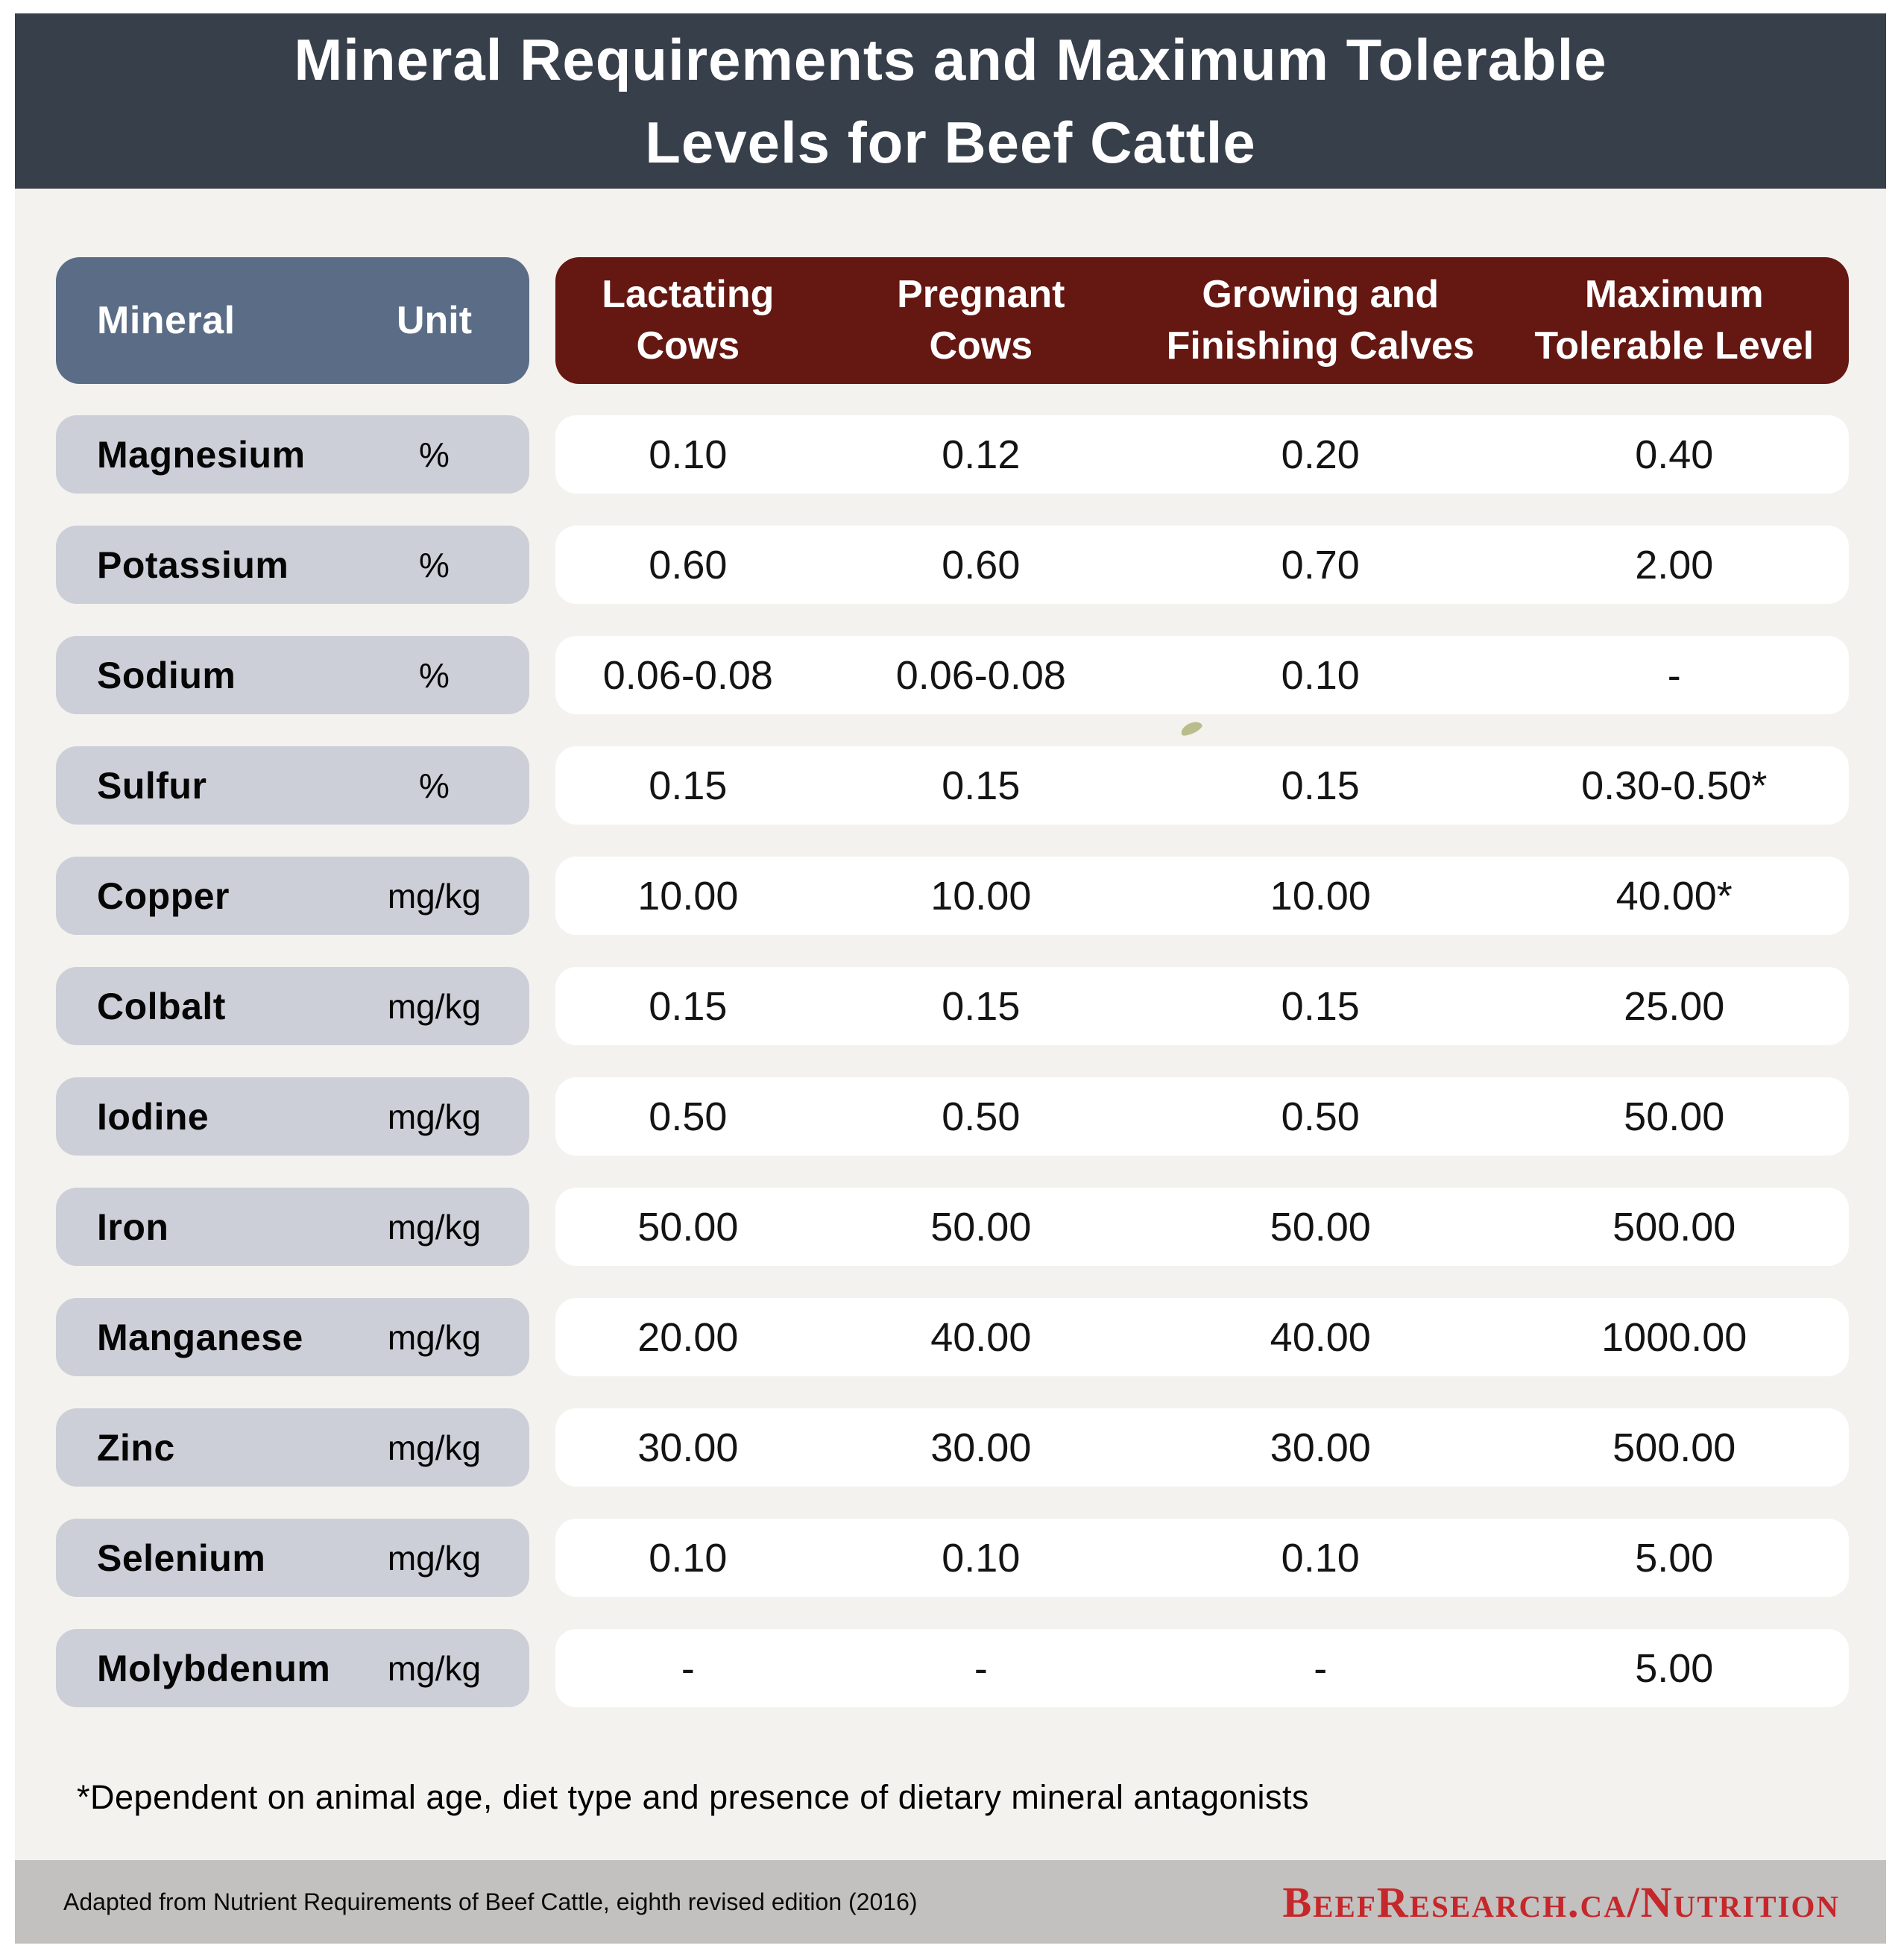  I want to click on website-link: BeefResearch.ca/Nutrition, so click(1561, 1901).